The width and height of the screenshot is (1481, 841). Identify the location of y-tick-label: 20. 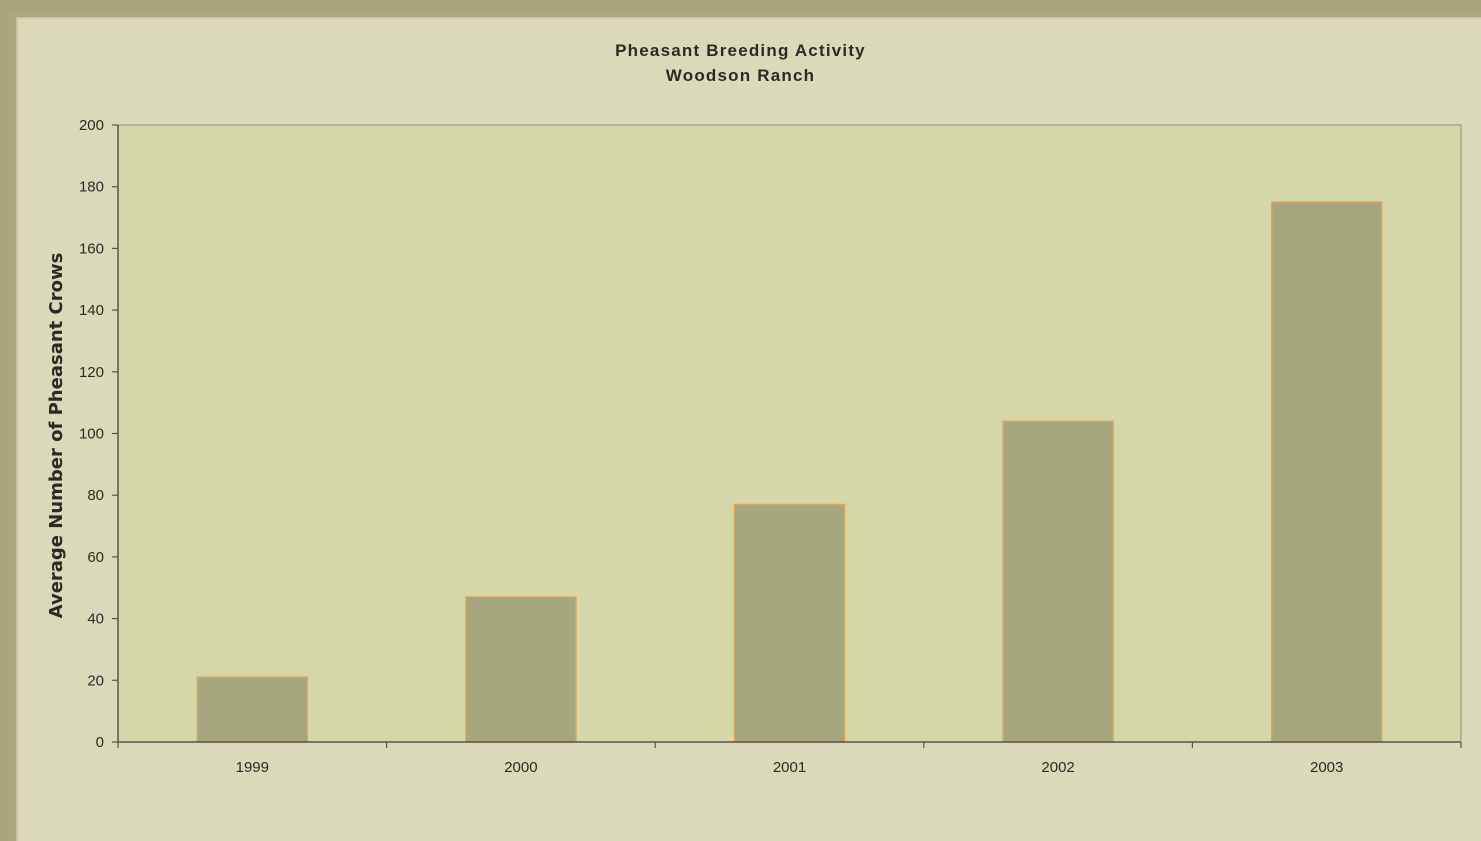
(95, 680).